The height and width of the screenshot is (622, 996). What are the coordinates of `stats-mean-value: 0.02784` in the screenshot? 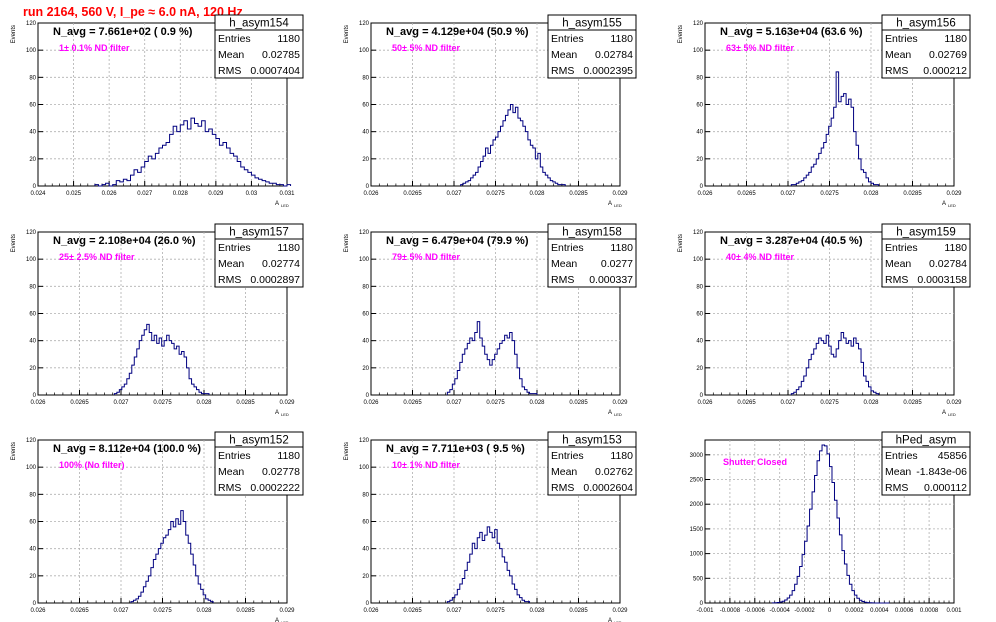 It's located at (614, 55).